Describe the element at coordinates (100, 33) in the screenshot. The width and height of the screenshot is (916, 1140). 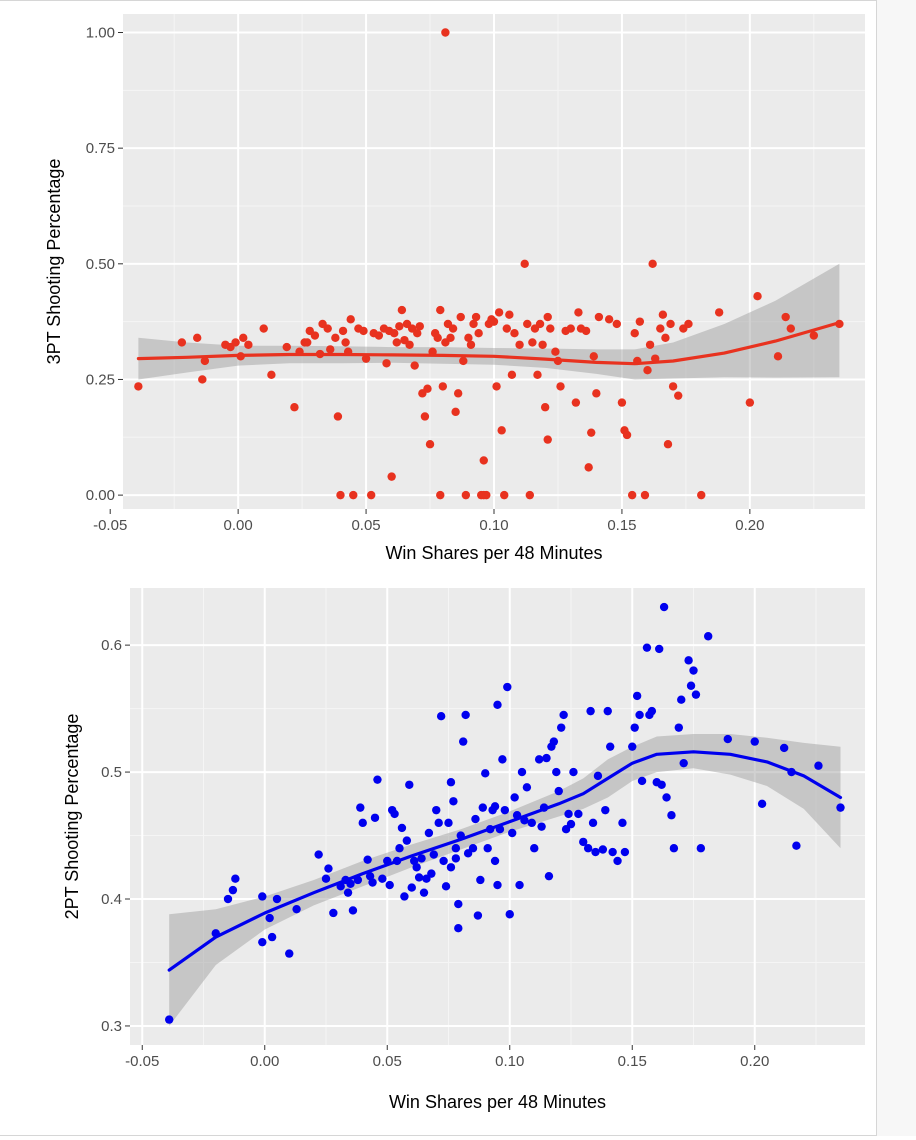
I see `y-tick-label: 1.00` at that location.